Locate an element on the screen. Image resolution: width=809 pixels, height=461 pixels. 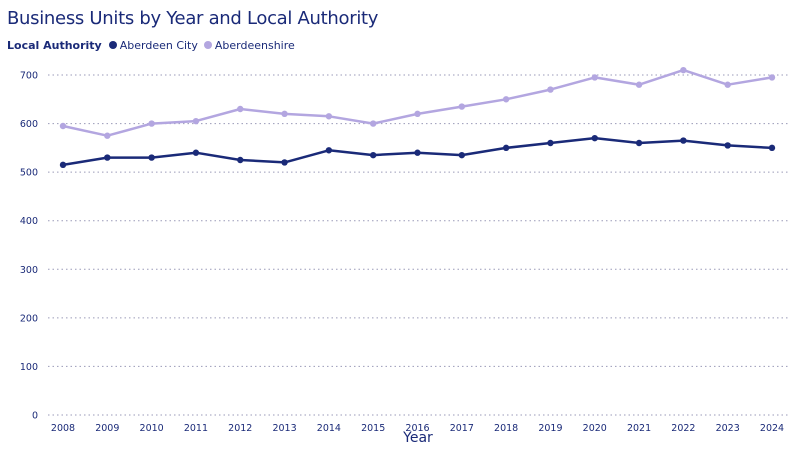
legend-item-aberdeen-city: Aberdeen City is located at coordinates (153, 45).